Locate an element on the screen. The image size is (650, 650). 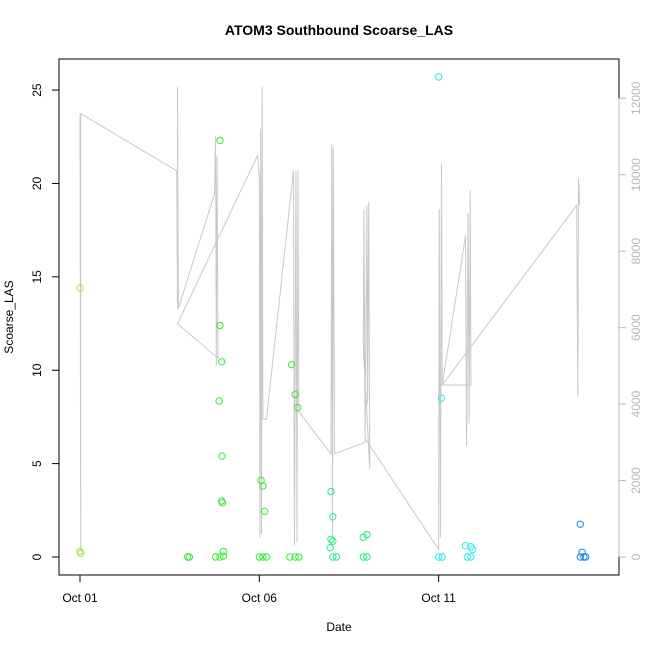
y2-tick-label: 8000 is located at coordinates (636, 251).